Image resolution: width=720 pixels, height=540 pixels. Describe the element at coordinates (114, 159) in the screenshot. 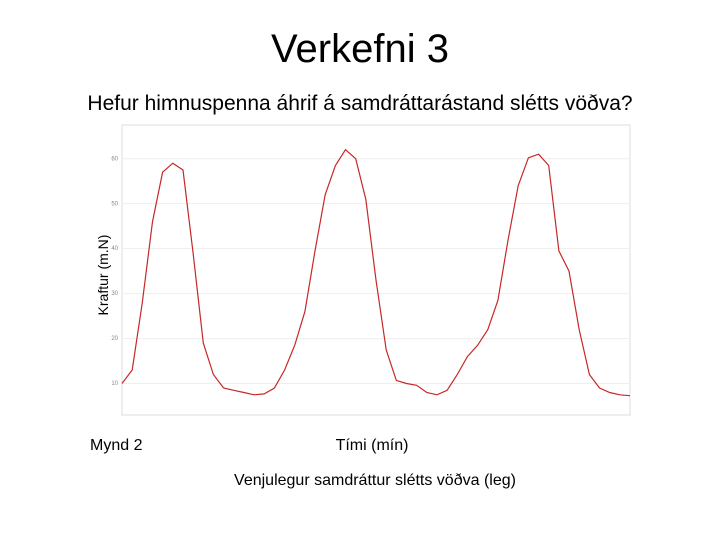

I see `y-tick-label: 60` at that location.